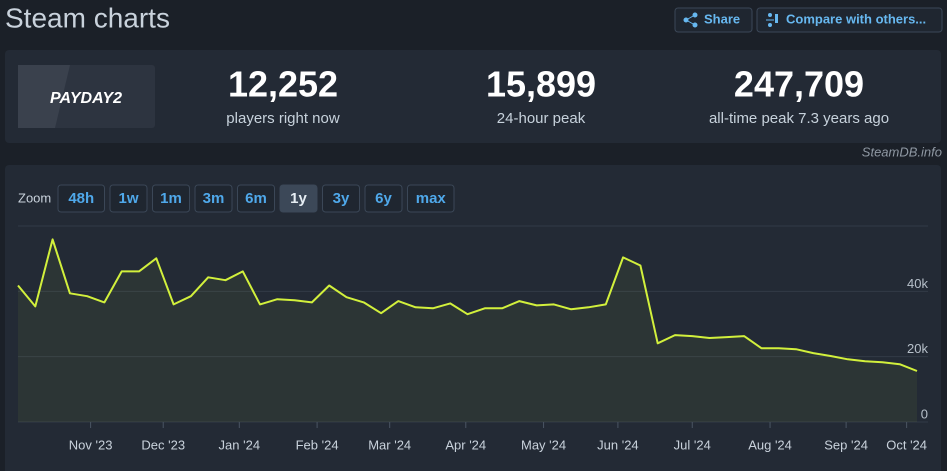 This screenshot has width=947, height=471. What do you see at coordinates (240, 444) in the screenshot?
I see `x-tick-label: Jan '24` at bounding box center [240, 444].